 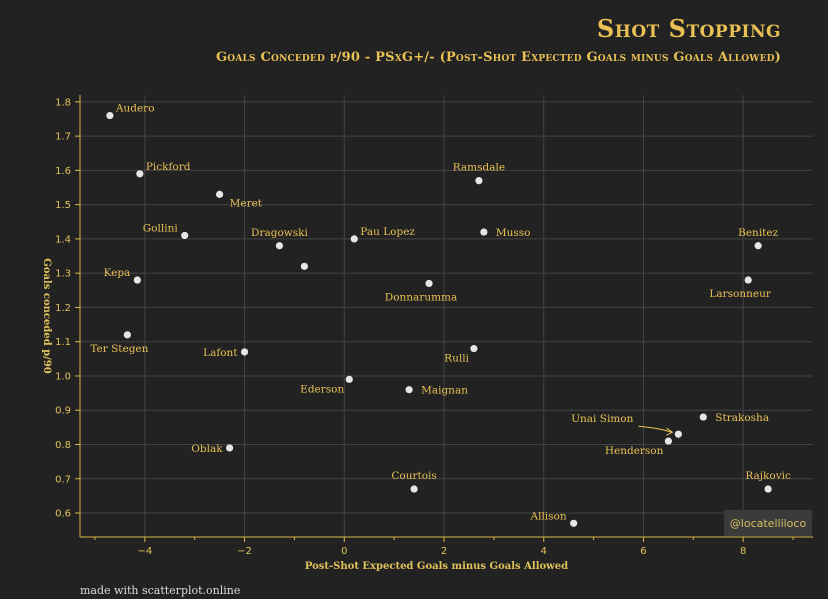 I want to click on y-tick-label: 1.0, so click(x=63, y=376).